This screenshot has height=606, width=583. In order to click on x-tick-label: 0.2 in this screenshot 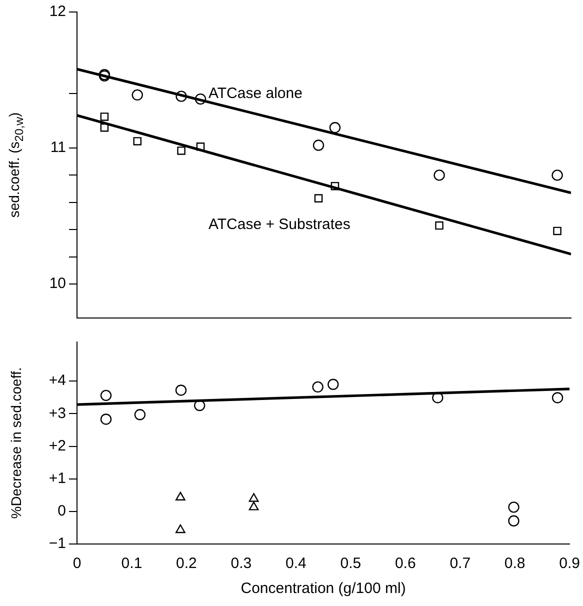, I will do `click(186, 563)`.